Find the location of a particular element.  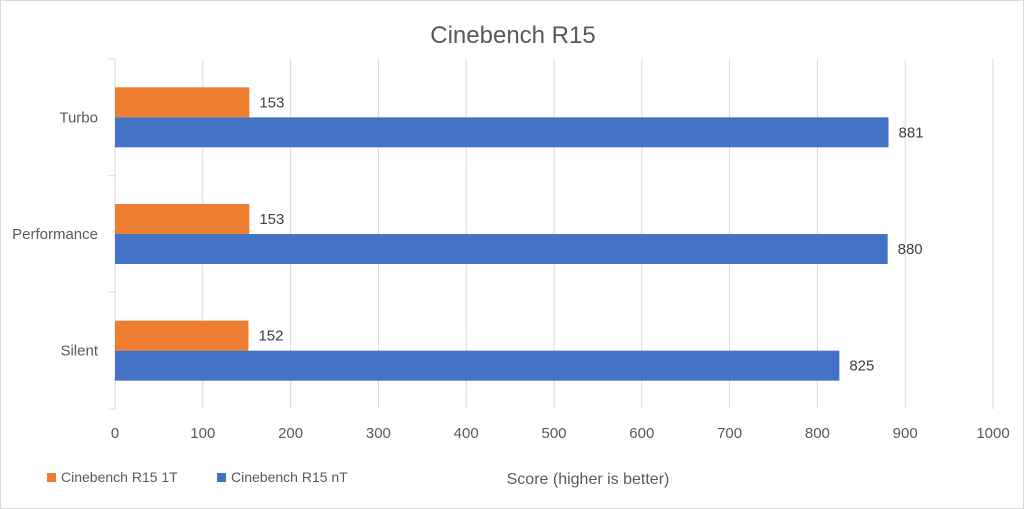

data-label: 880 is located at coordinates (910, 249).